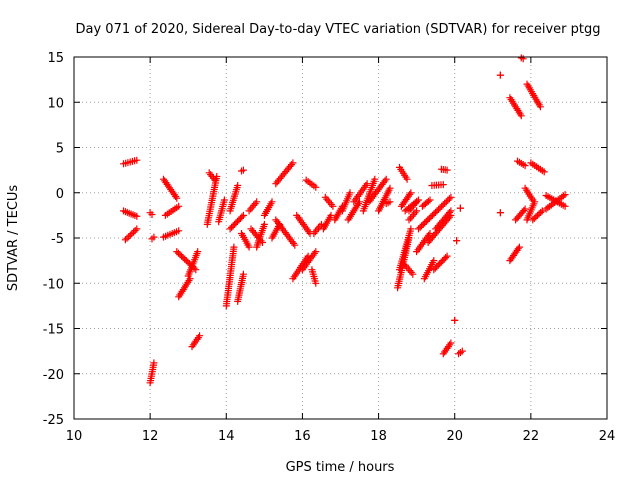 The height and width of the screenshot is (480, 640). Describe the element at coordinates (302, 436) in the screenshot. I see `x-tick-label: 16` at that location.